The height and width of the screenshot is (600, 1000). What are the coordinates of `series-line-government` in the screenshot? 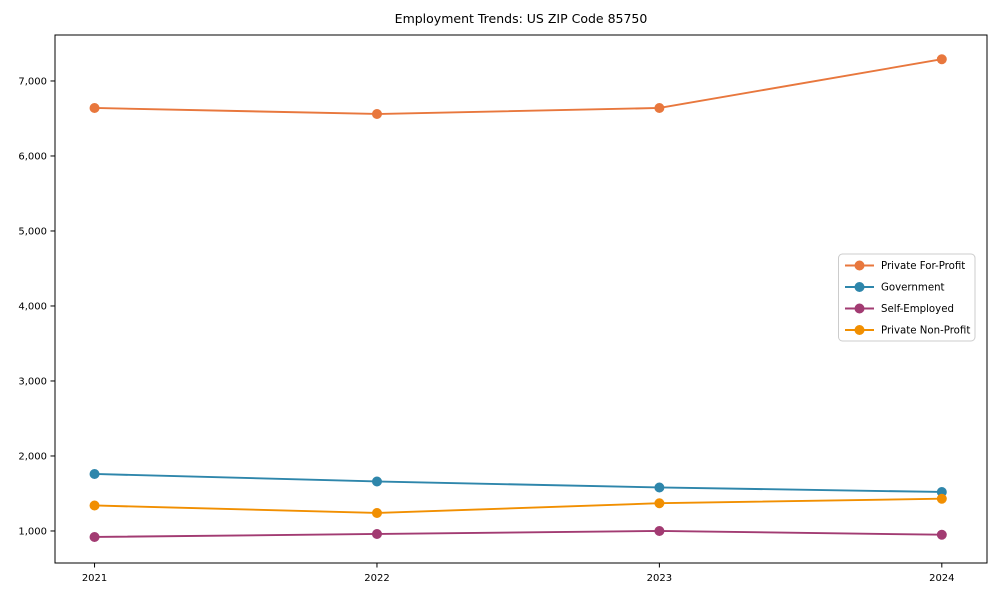 It's located at (518, 483).